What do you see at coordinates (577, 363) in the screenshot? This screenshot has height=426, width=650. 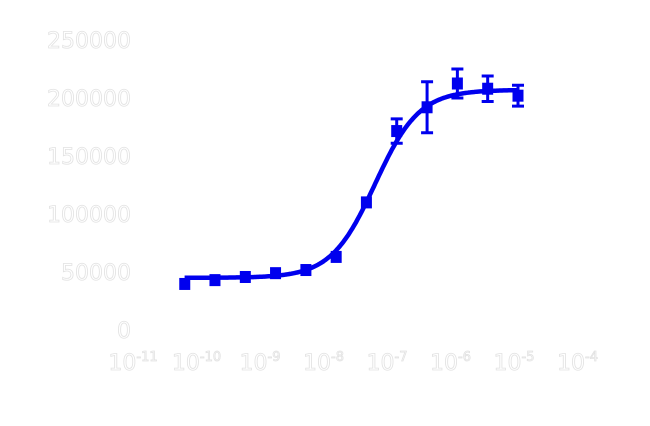 I see `x-tick-label: 10⁻⁴` at bounding box center [577, 363].